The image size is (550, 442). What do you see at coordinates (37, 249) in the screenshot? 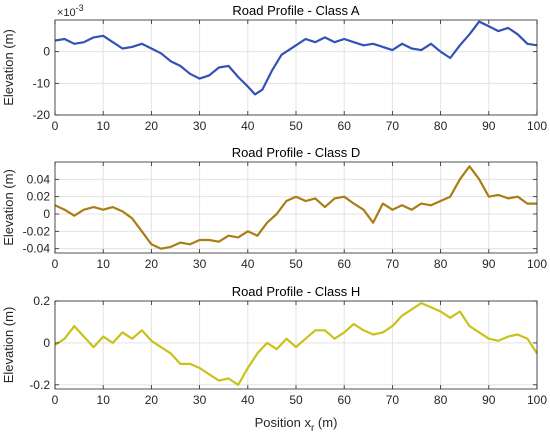
I see `y-tick-label: -0.04` at bounding box center [37, 249].